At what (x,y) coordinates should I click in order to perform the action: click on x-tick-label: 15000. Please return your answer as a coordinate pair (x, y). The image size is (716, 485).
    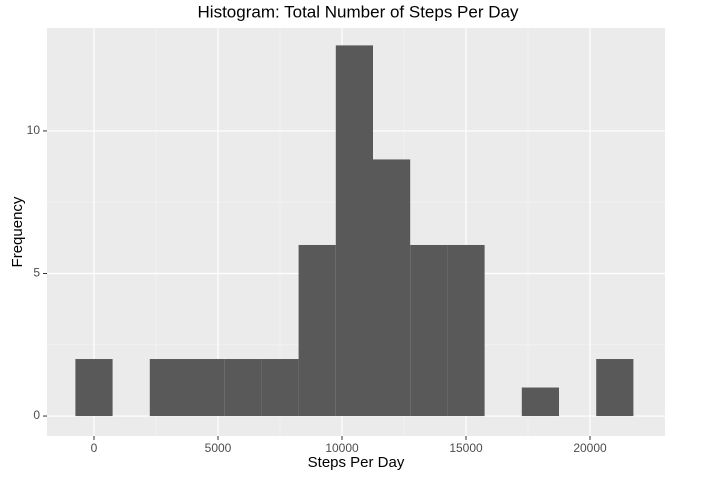
    Looking at the image, I should click on (466, 448).